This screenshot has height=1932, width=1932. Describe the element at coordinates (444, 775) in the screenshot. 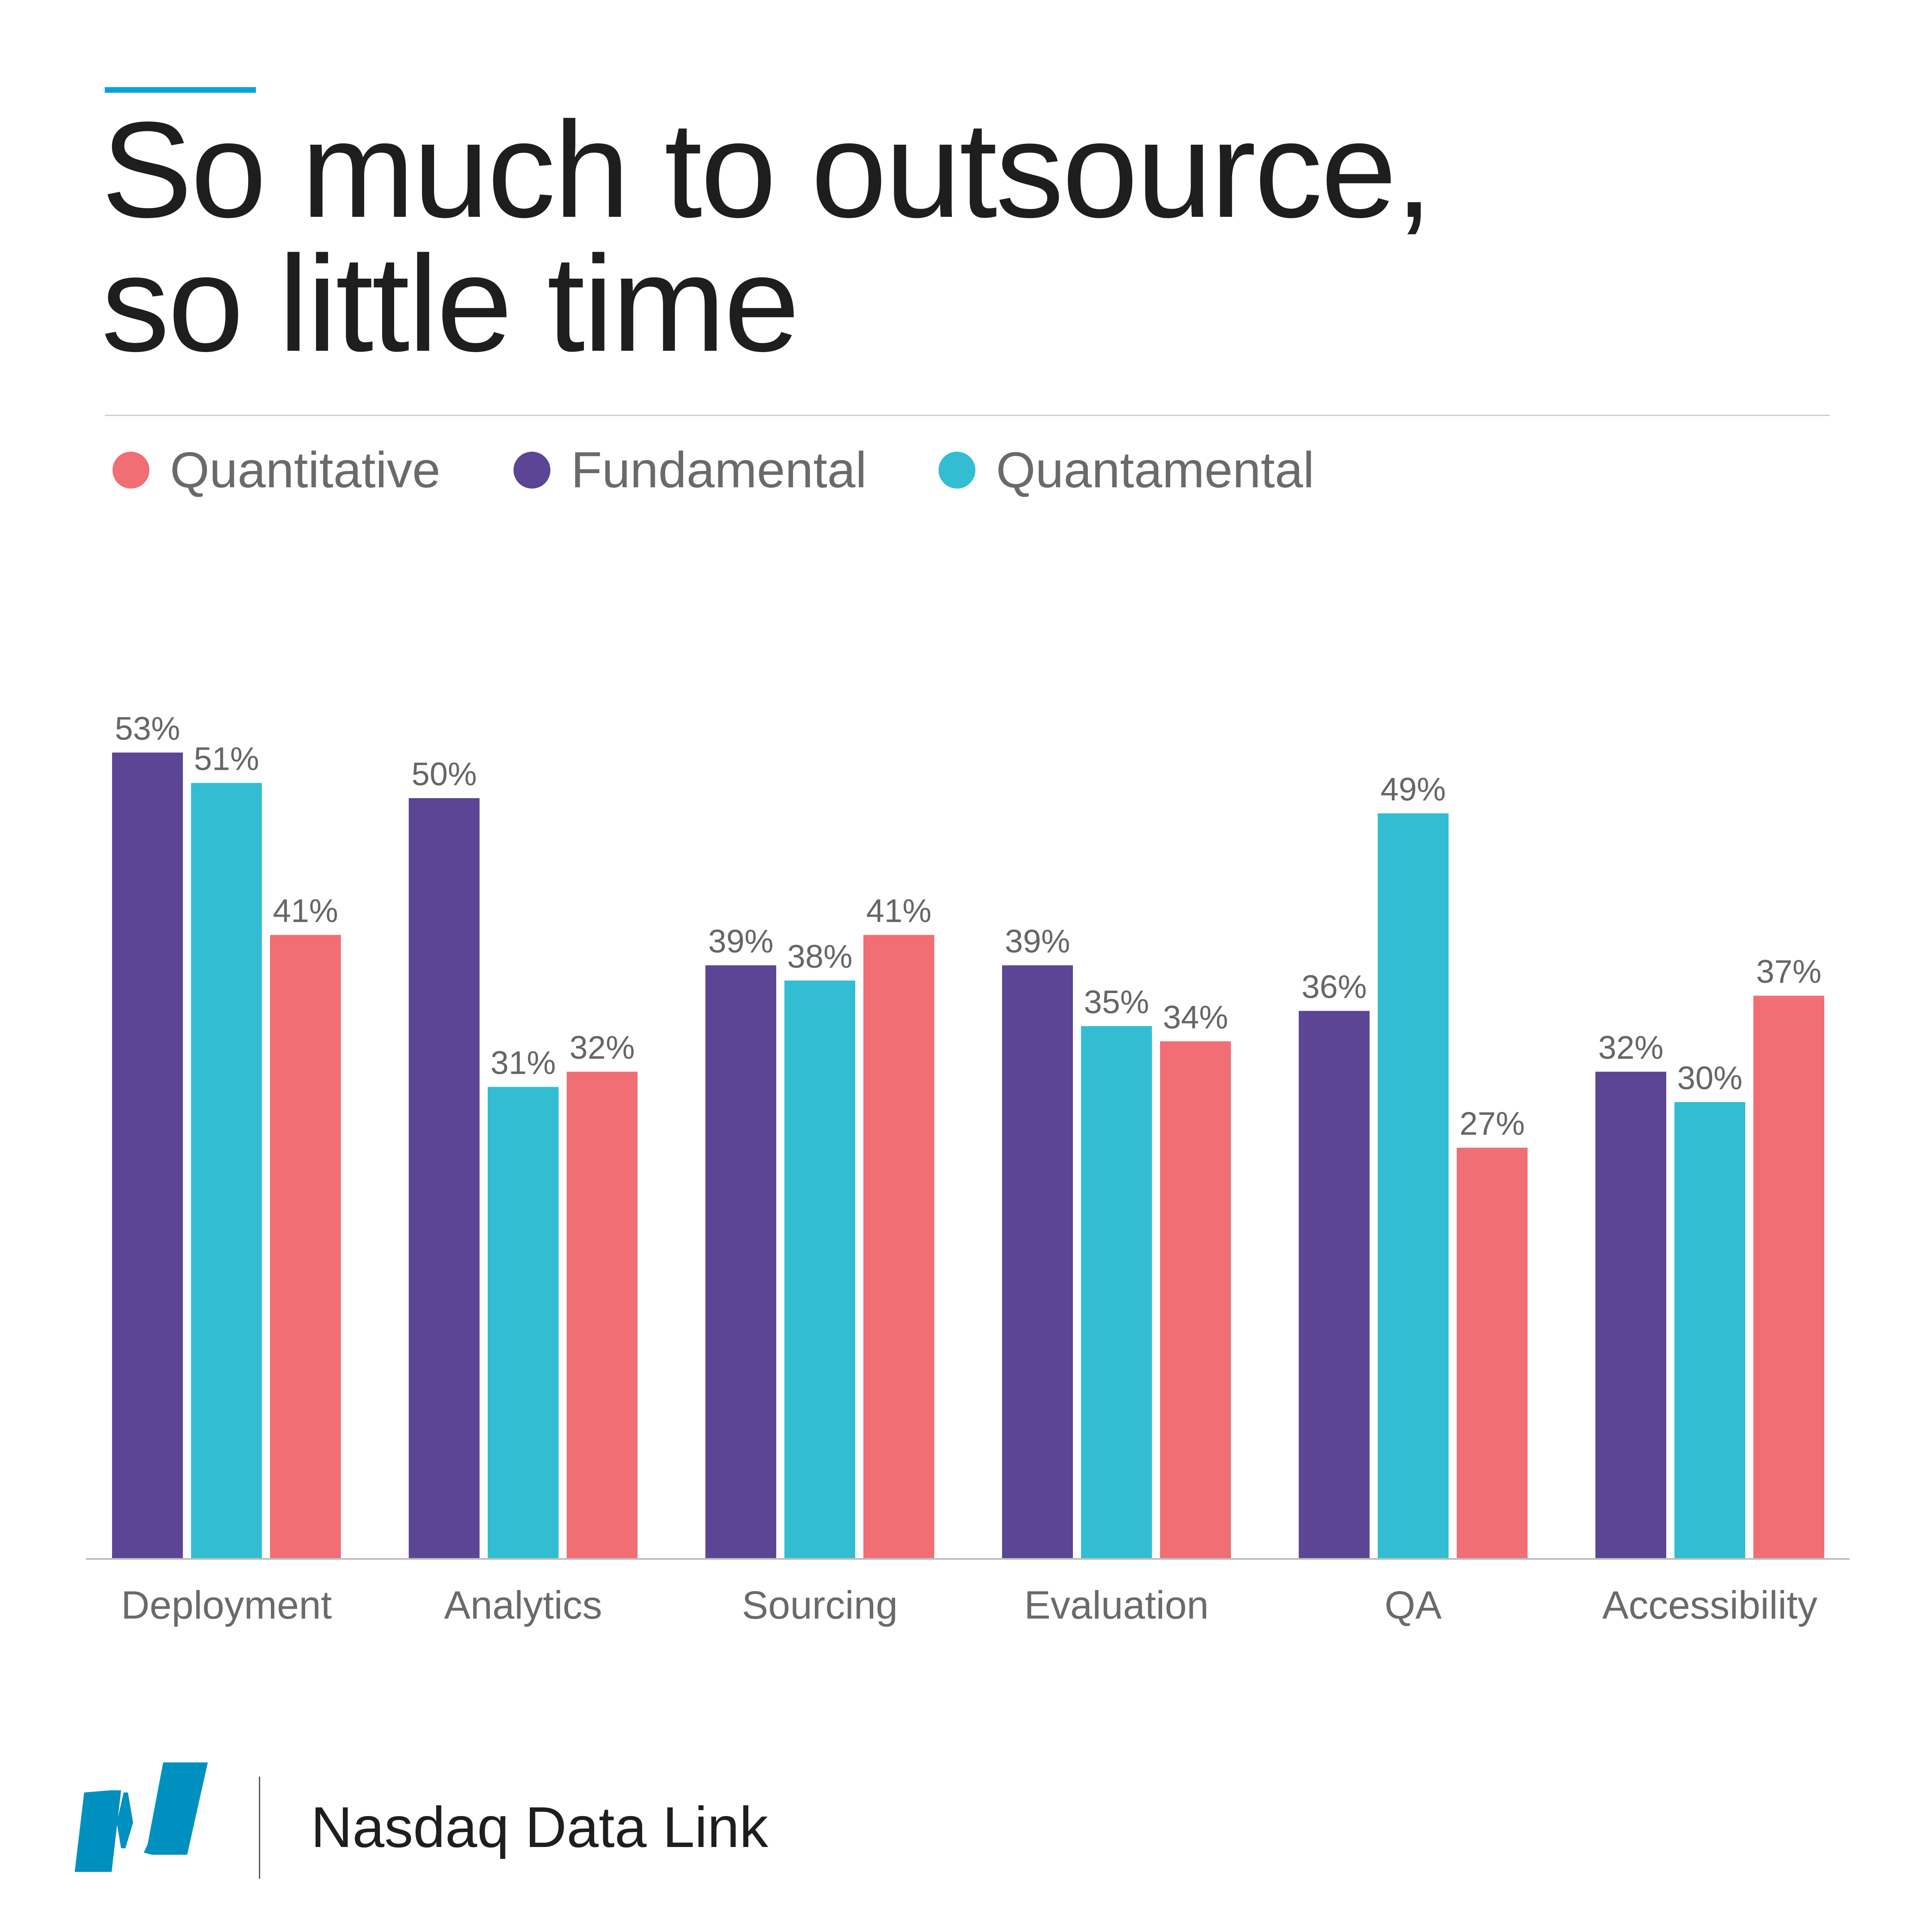

I see `data-label: 50%` at that location.